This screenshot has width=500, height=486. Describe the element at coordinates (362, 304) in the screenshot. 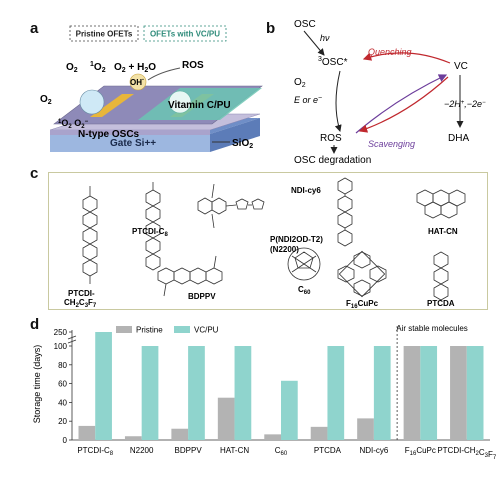

I see `f16cupc-label: F16CuPc` at that location.